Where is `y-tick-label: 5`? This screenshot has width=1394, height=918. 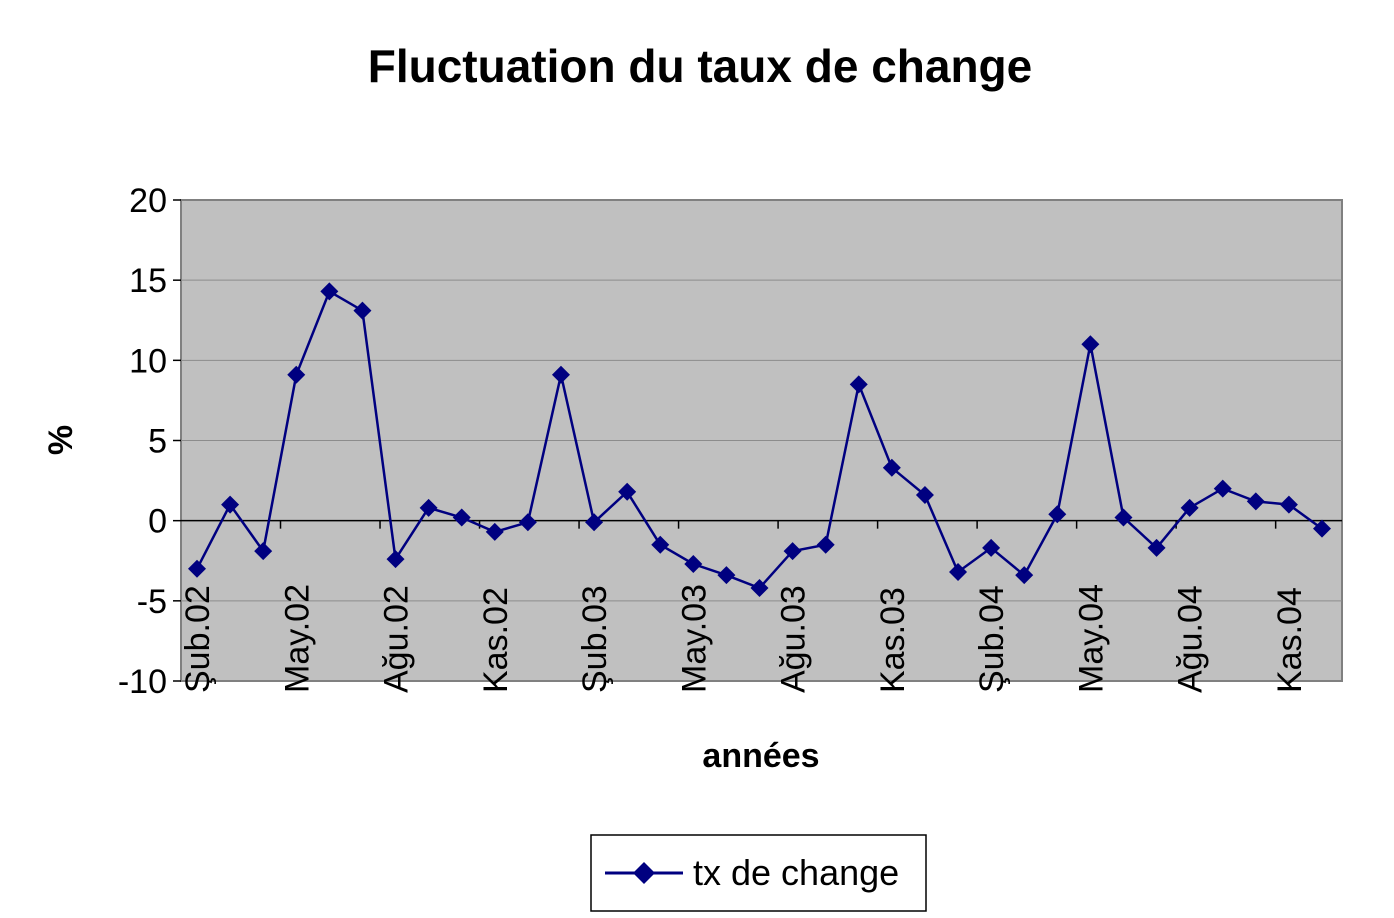
y-tick-label: 5 is located at coordinates (157, 442).